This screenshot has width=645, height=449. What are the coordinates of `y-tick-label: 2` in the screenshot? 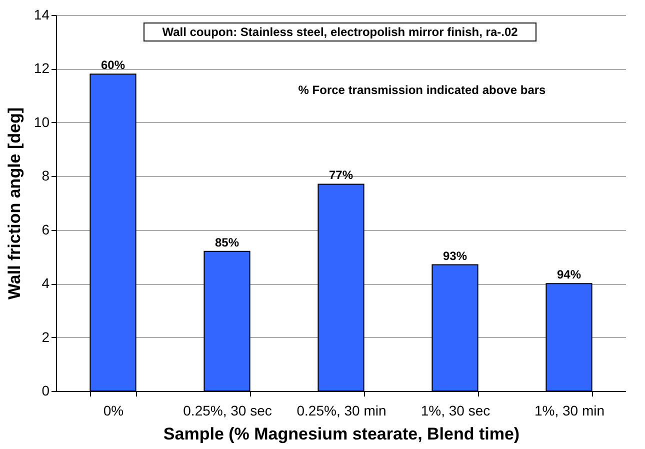 It's located at (46, 336).